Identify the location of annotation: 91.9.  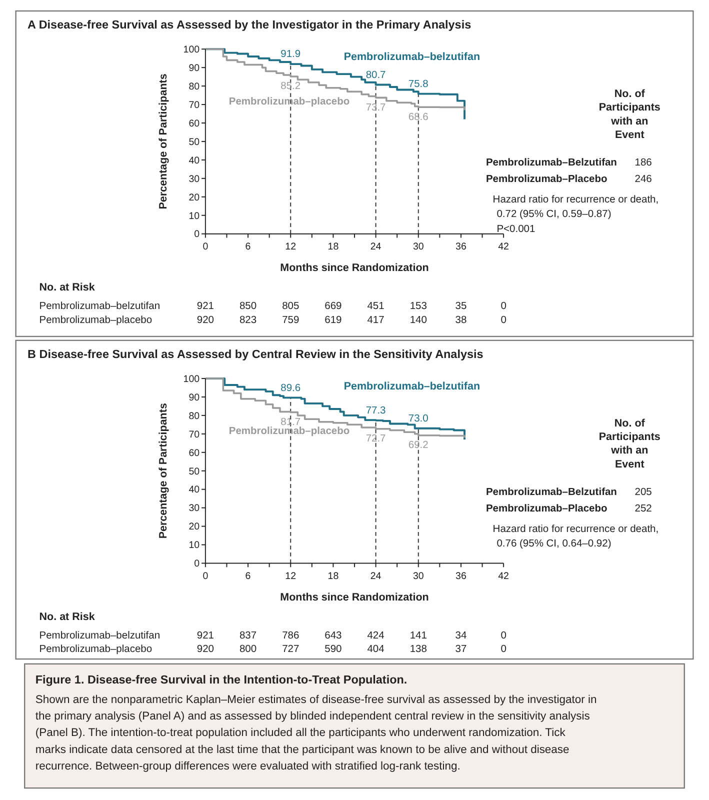
(290, 54).